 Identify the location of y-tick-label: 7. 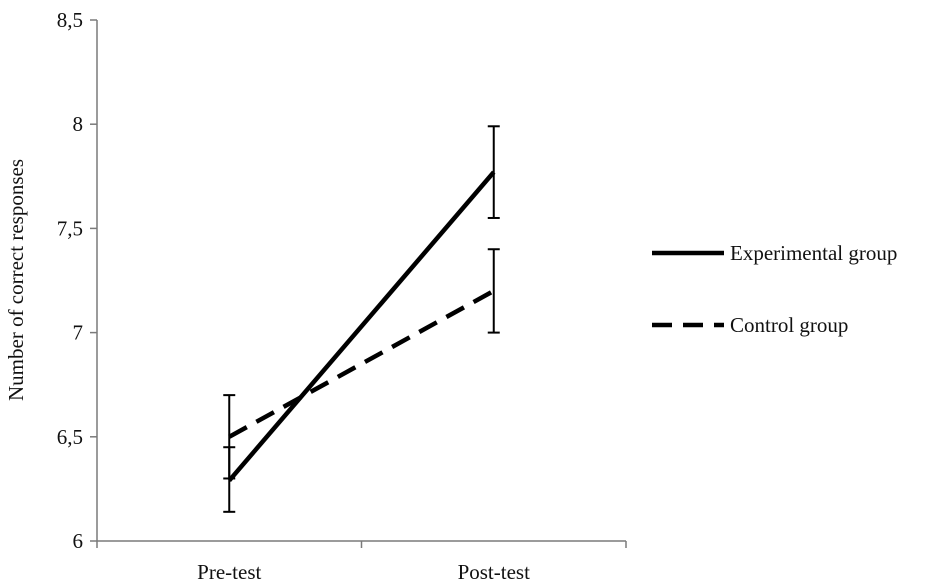
(78, 333).